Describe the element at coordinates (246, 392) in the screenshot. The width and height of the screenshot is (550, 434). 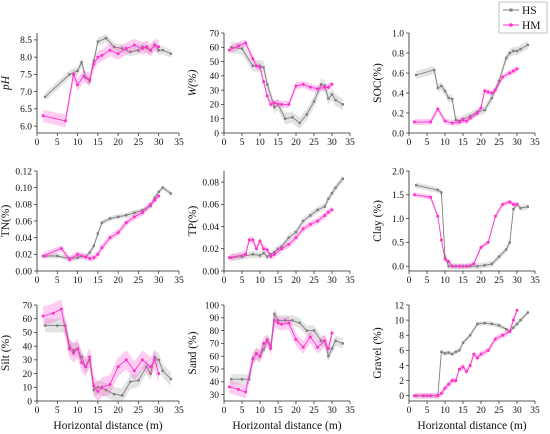
I see `sand-hm-point` at that location.